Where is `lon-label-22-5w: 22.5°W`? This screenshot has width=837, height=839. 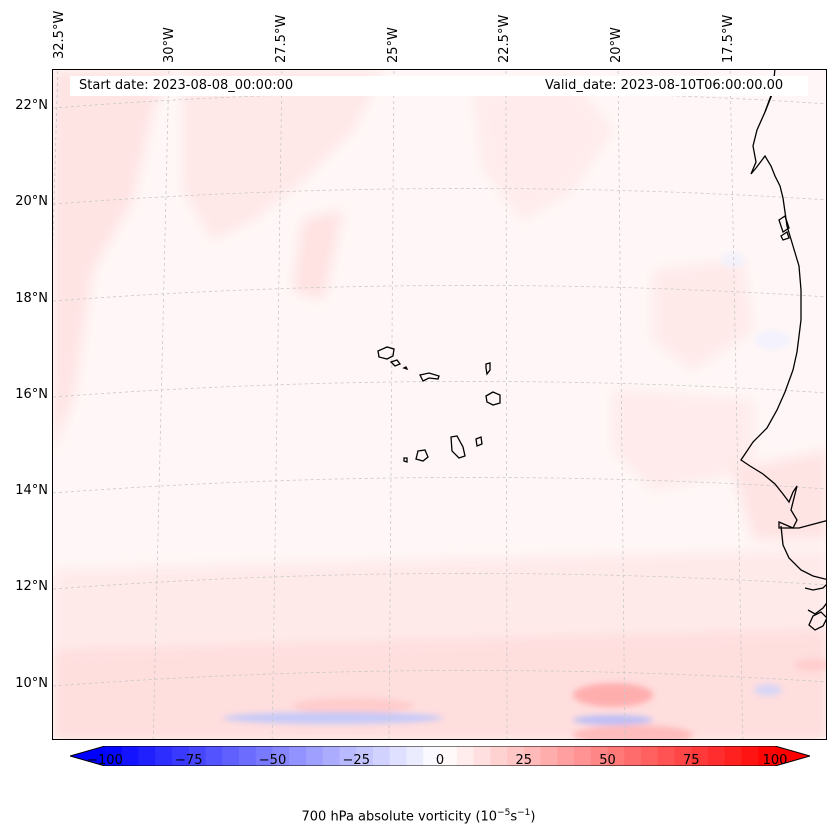 lon-label-22-5w: 22.5°W is located at coordinates (504, 38).